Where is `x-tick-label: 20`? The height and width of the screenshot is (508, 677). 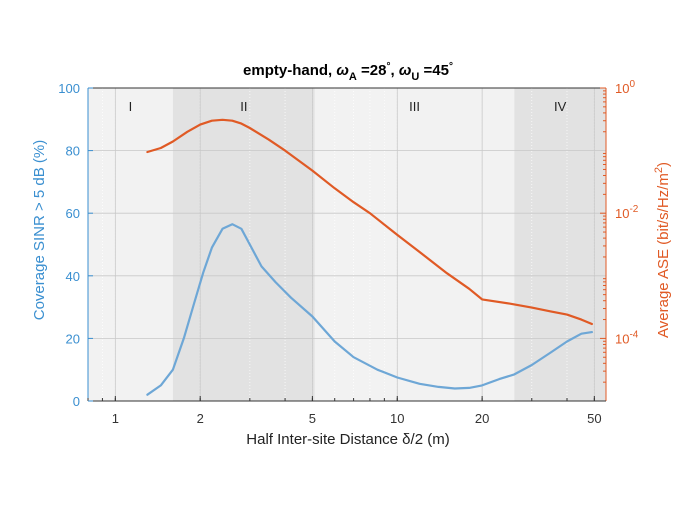
x-tick-label: 20 is located at coordinates (482, 418).